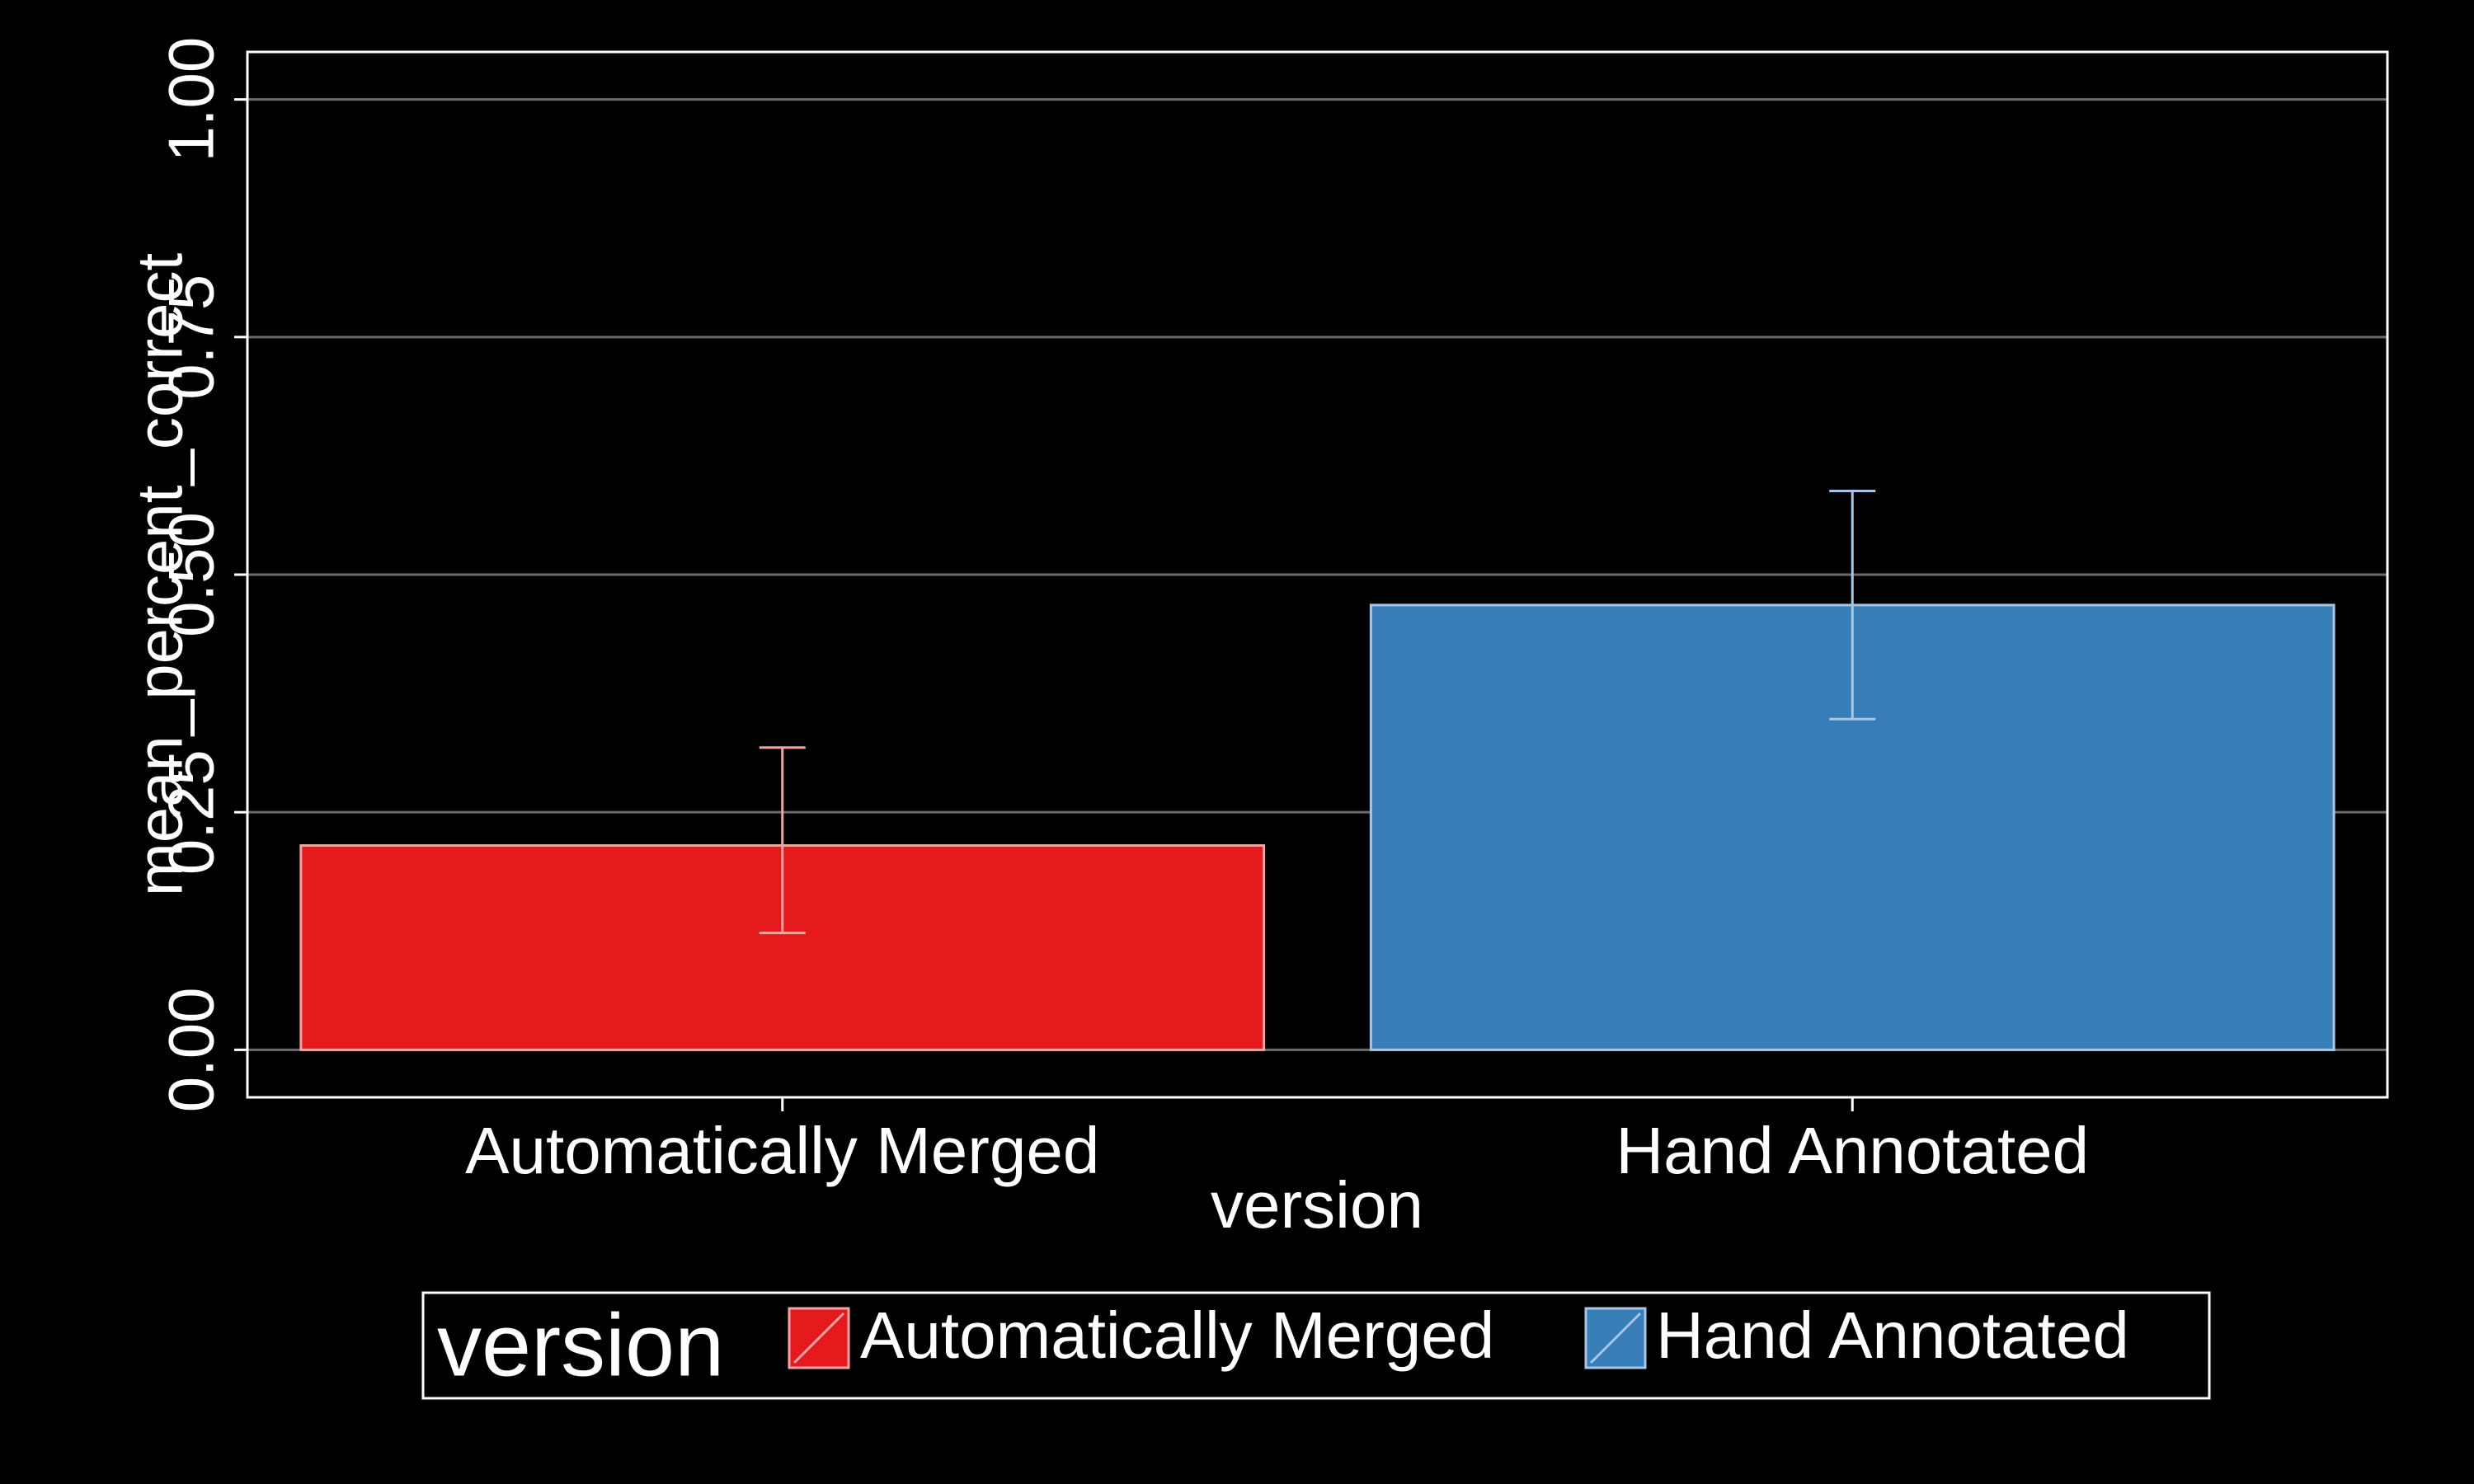 This screenshot has width=2474, height=1484. I want to click on y-tick-label: 0.00, so click(191, 1049).